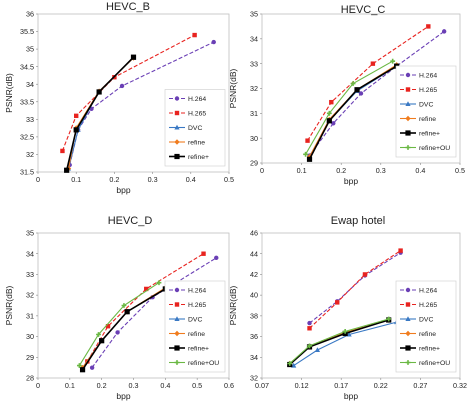  I want to click on chart-title: Ewap hotel, so click(358, 221).